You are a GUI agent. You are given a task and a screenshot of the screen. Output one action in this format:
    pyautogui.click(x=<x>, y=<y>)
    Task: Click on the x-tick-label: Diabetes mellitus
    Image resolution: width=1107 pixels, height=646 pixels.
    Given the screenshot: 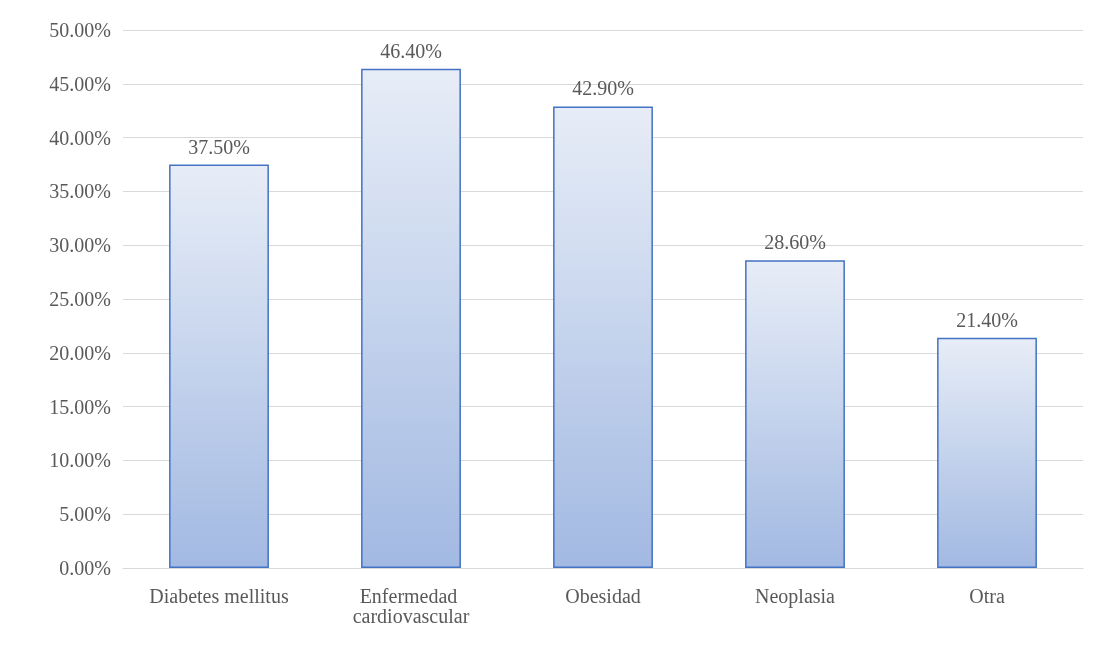 What is the action you would take?
    pyautogui.click(x=219, y=596)
    